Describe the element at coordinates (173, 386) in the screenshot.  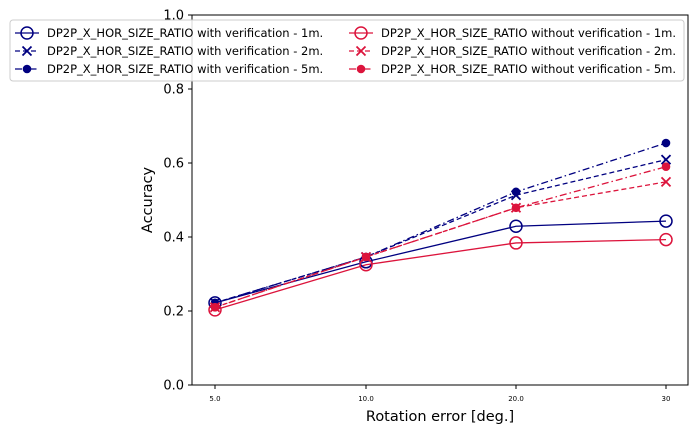
I see `y-tick-label: 0.0` at that location.